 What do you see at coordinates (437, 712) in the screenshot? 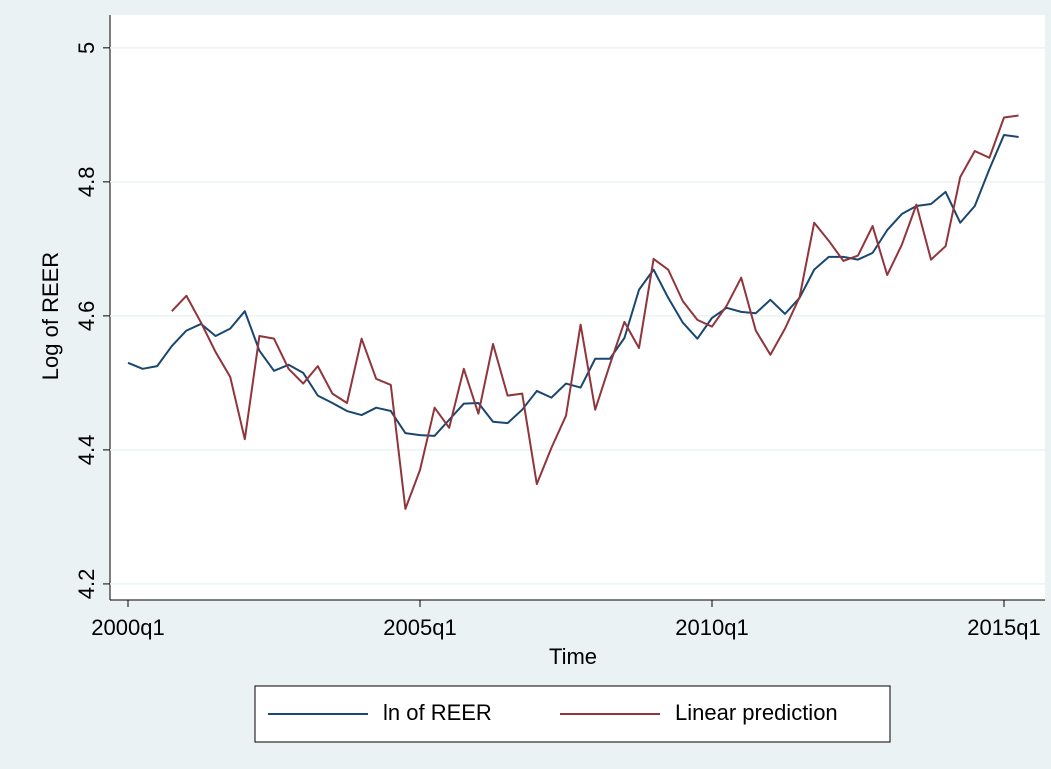
I see `legend-label: ln of REER` at bounding box center [437, 712].